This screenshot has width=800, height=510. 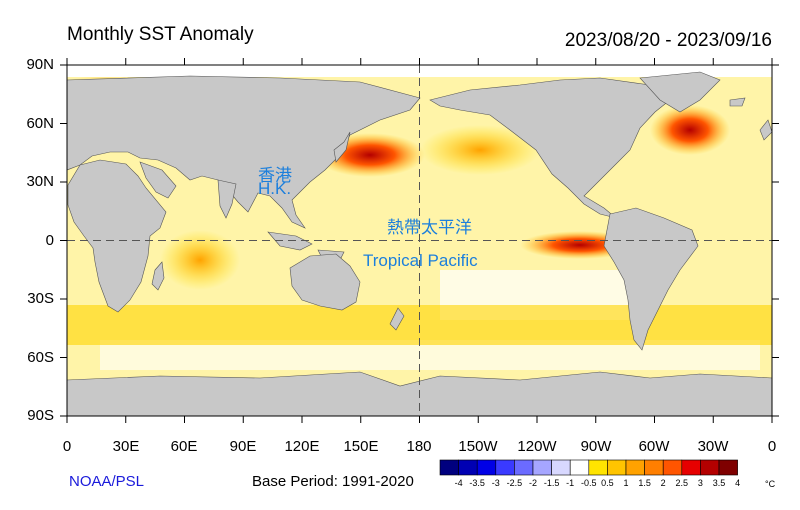 What do you see at coordinates (126, 446) in the screenshot?
I see `lon-label: 30E` at bounding box center [126, 446].